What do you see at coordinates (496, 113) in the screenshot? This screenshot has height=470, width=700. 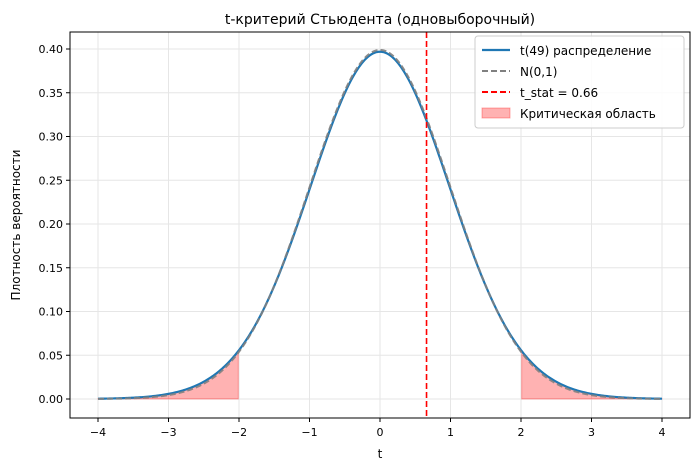 I see `legend-critical-swatch-icon` at bounding box center [496, 113].